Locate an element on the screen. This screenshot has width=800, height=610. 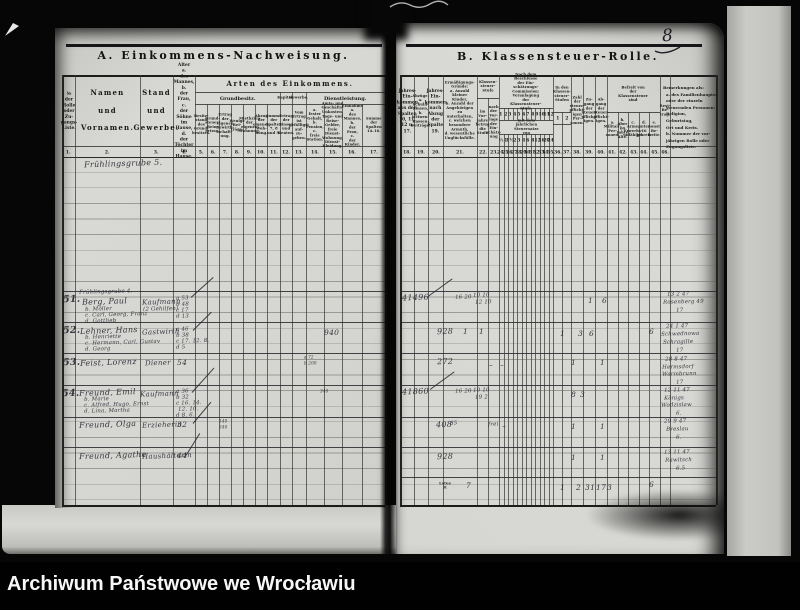
bemerkungen-legend-line: b. Nummer der vor- is located at coordinates (688, 134).